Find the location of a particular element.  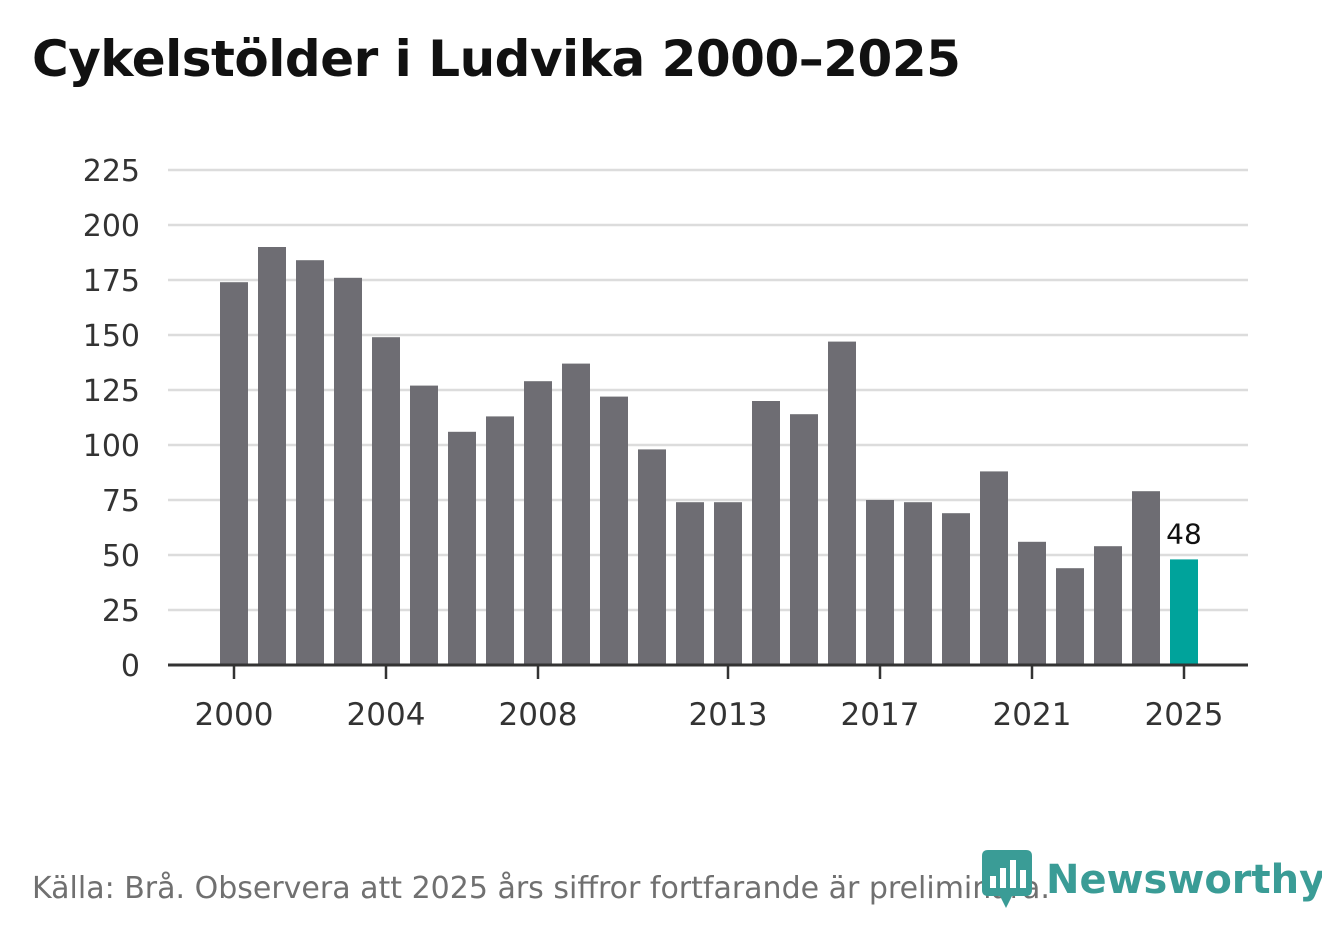

y-tick-label: 125 is located at coordinates (111, 391).